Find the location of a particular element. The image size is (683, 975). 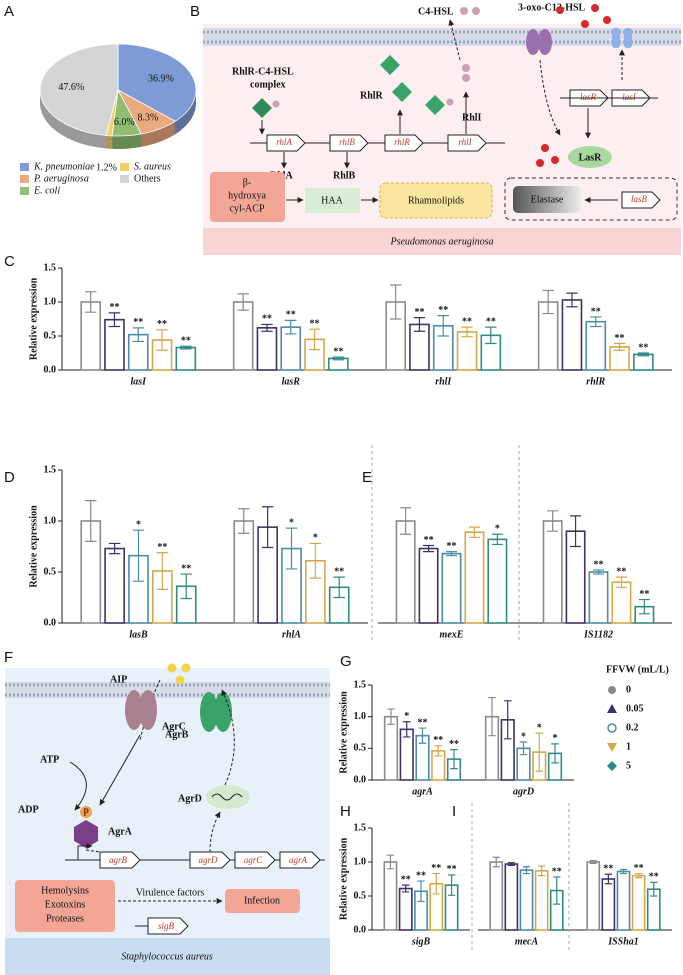

panel-letter: H is located at coordinates (345, 811).